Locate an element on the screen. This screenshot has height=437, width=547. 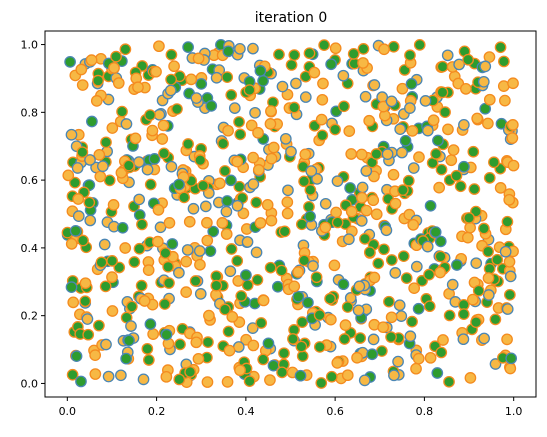
y-tick-label: 0.0 is located at coordinates (30, 383).